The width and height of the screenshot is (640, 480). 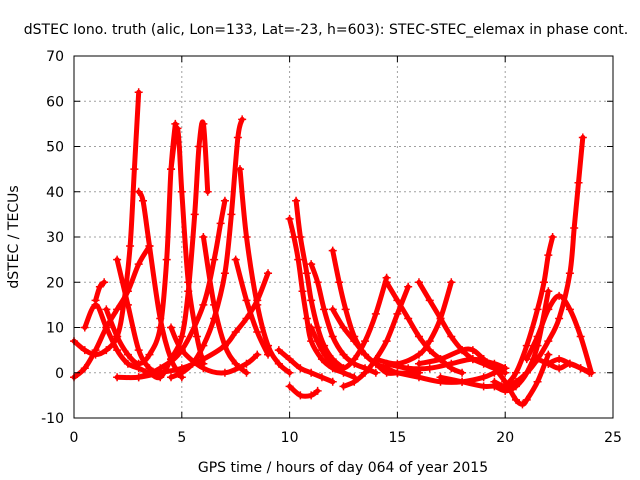 What do you see at coordinates (55, 193) in the screenshot?
I see `y-tick-label: 40` at bounding box center [55, 193].